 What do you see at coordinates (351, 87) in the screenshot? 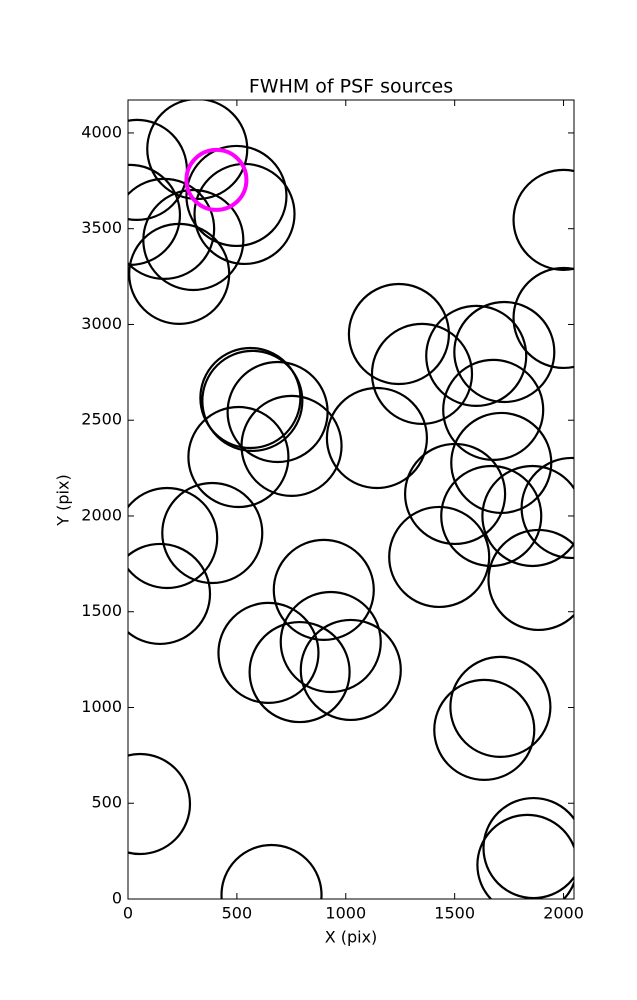
I see `chart-title: FWHM of PSF sources` at bounding box center [351, 87].